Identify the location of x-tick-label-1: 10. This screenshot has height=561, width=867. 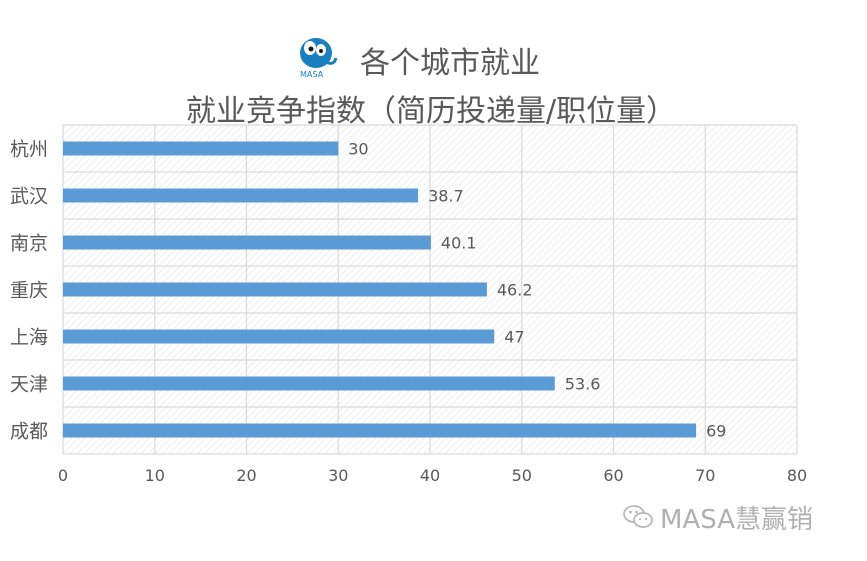
(155, 475).